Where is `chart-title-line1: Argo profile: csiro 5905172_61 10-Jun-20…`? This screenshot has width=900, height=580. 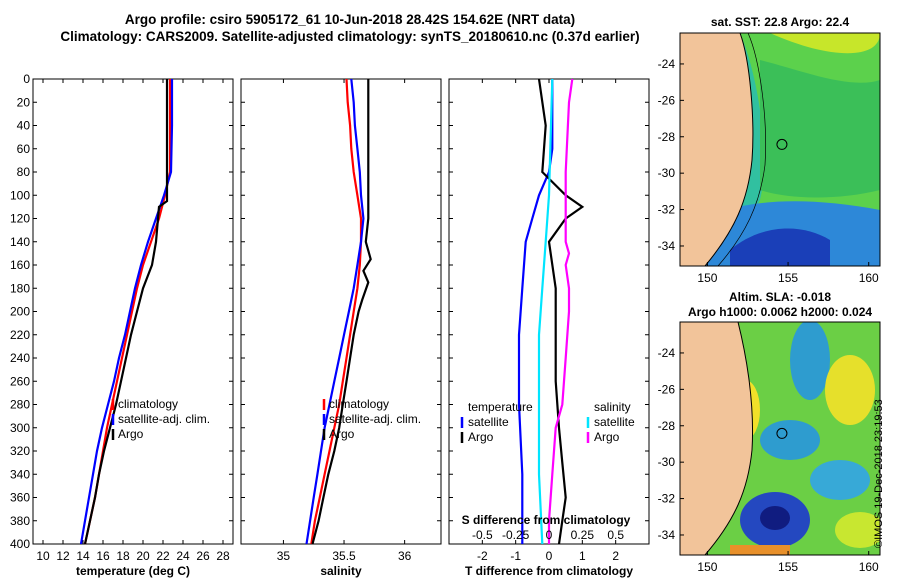 chart-title-line1: Argo profile: csiro 5905172_61 10-Jun-20… is located at coordinates (350, 19).